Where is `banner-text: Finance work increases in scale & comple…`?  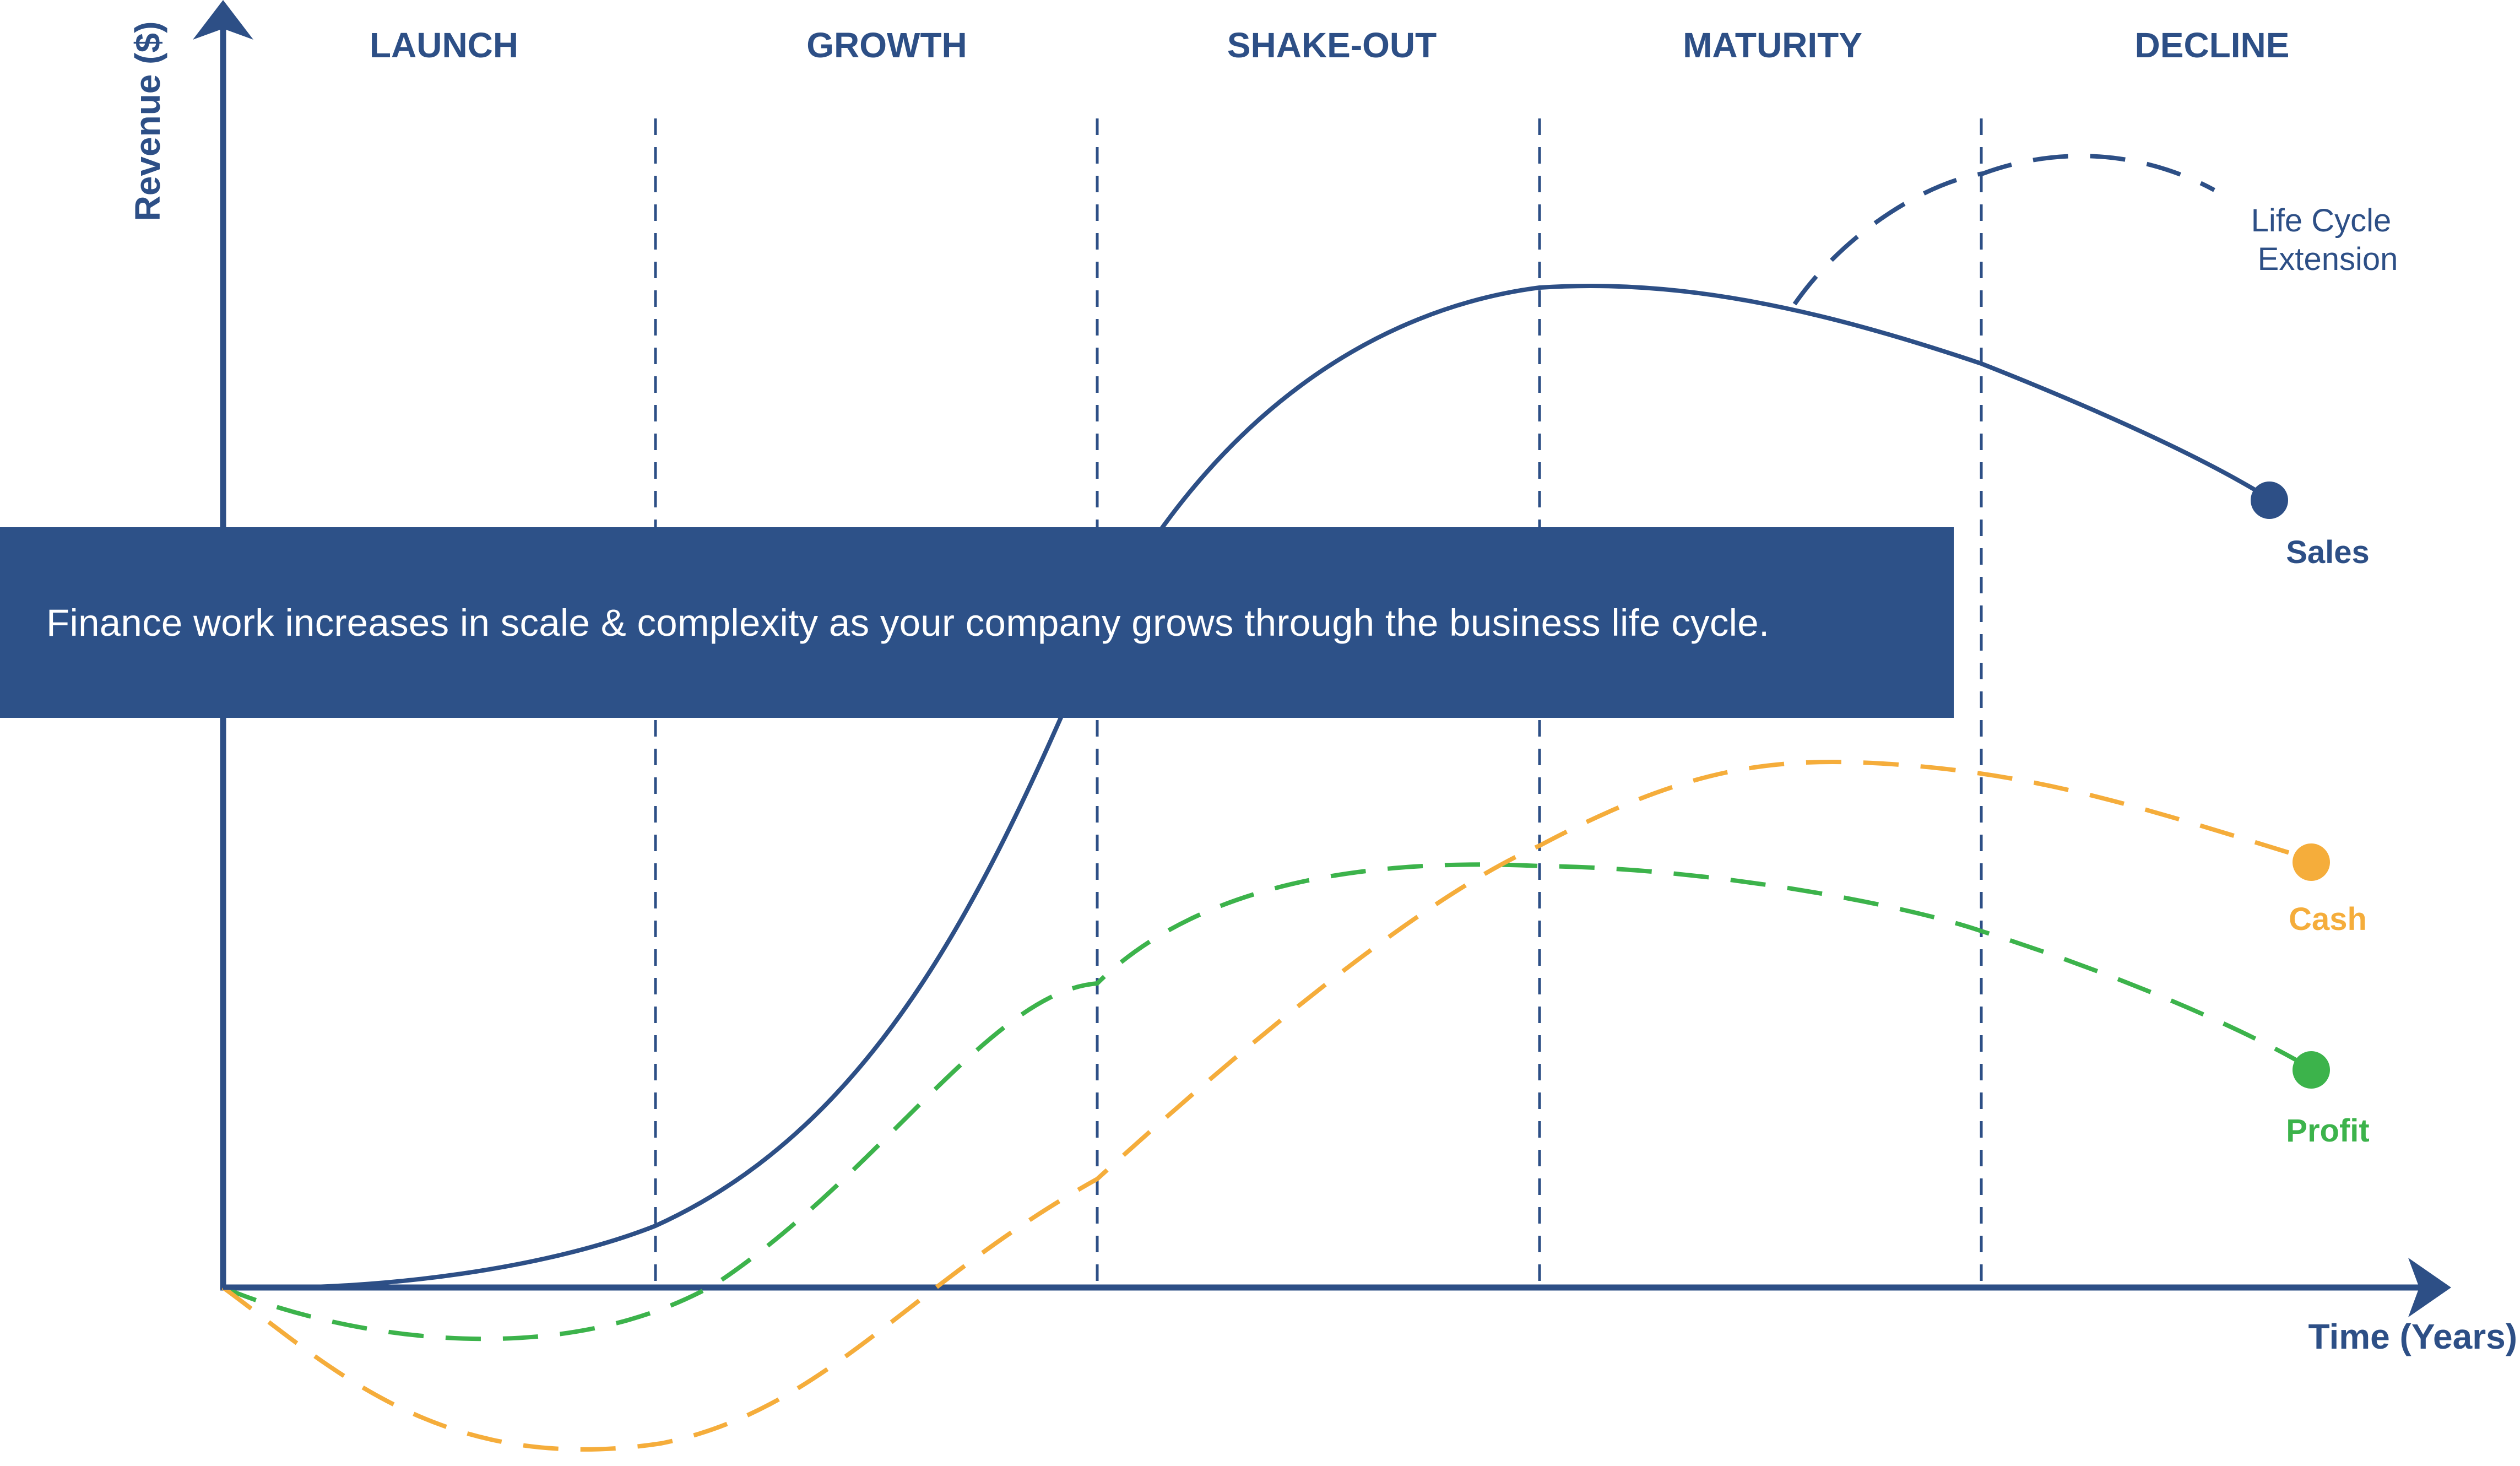 banner-text: Finance work increases in scale & comple… is located at coordinates (908, 622).